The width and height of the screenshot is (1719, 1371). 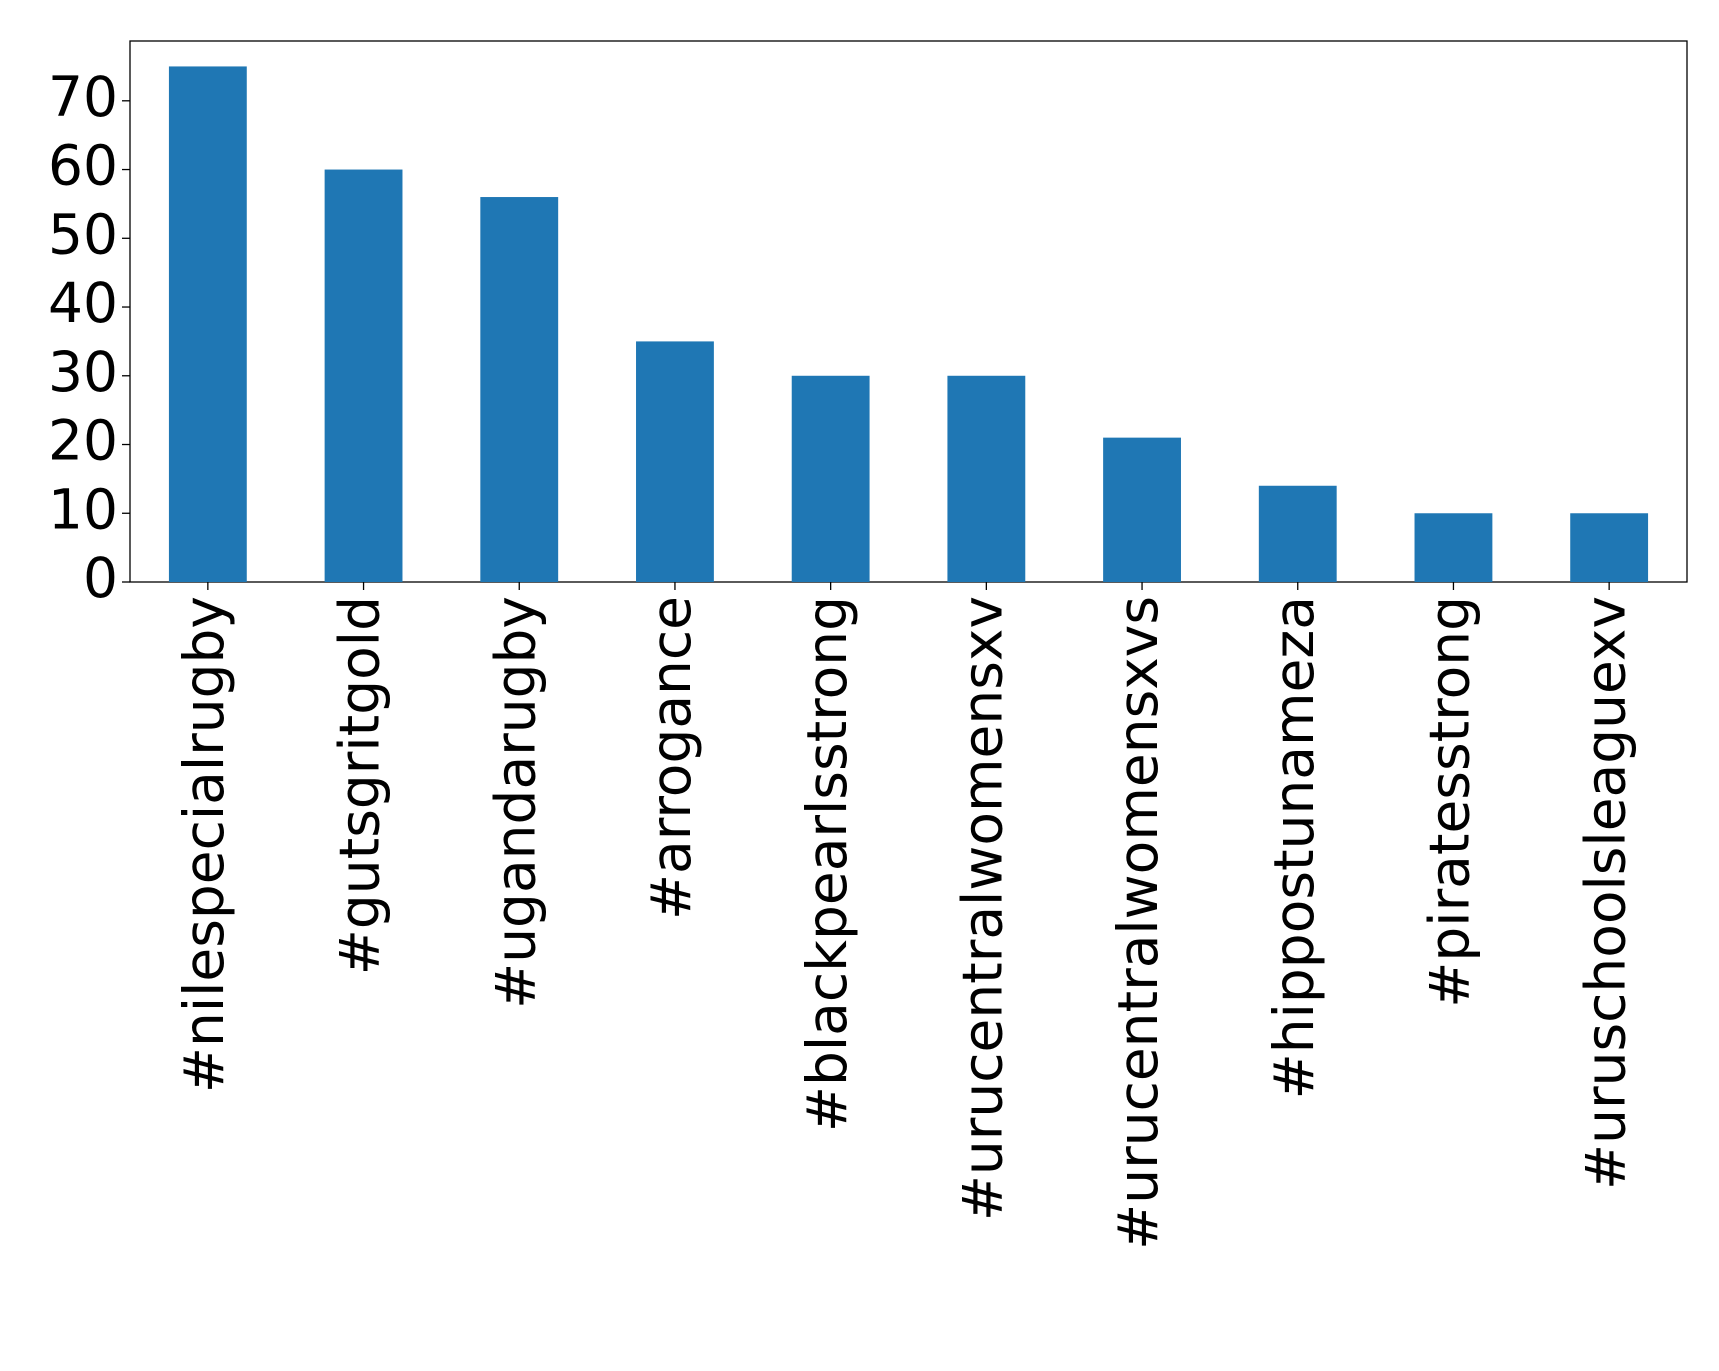 What do you see at coordinates (83, 303) in the screenshot?
I see `y-tick-label: 40` at bounding box center [83, 303].